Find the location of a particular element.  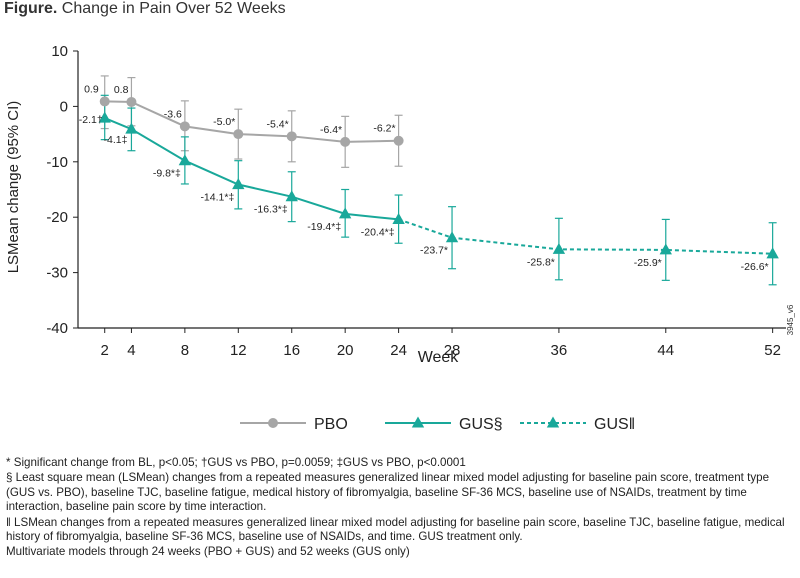

figure-title: Figure. Change in Pain Over 52 Weeks is located at coordinates (145, 9).